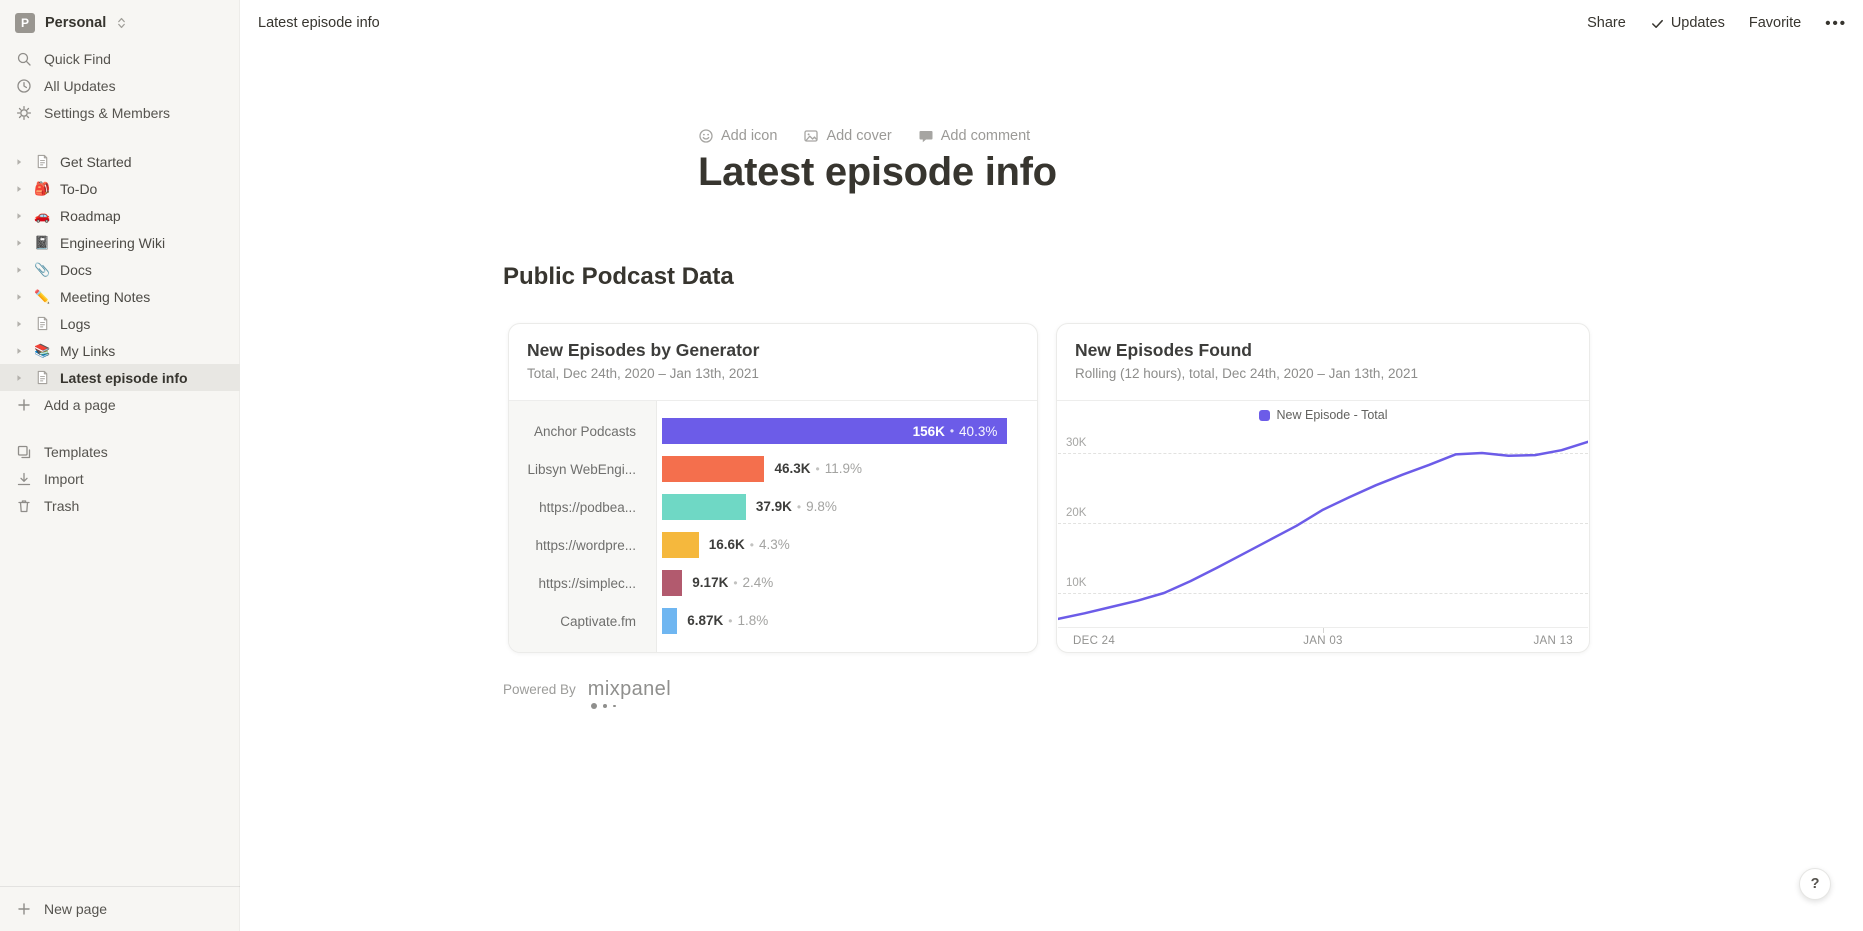  I want to click on bar-track: 46.3K • 11.9%, so click(848, 469).